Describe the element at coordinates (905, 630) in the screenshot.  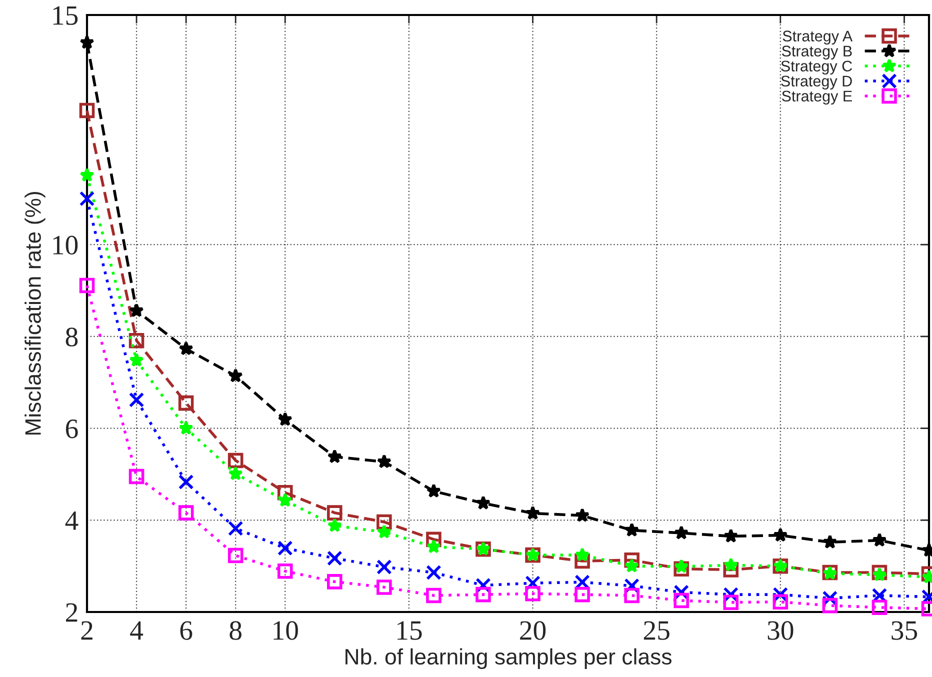
I see `x-tick-label: 35` at that location.